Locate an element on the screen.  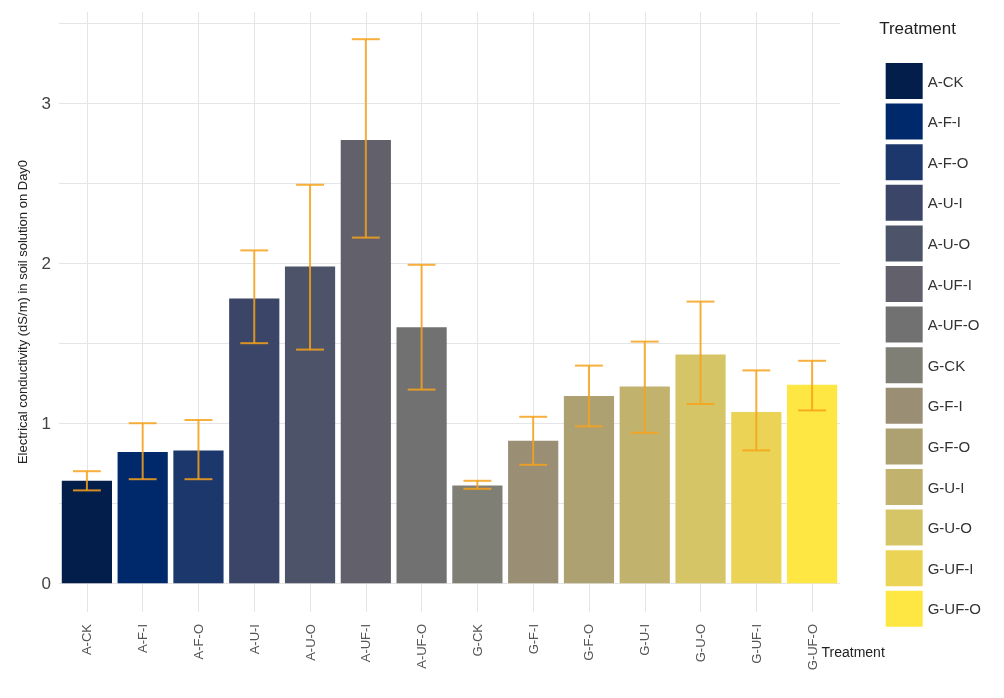
y-tick-label: 2 is located at coordinates (46, 263).